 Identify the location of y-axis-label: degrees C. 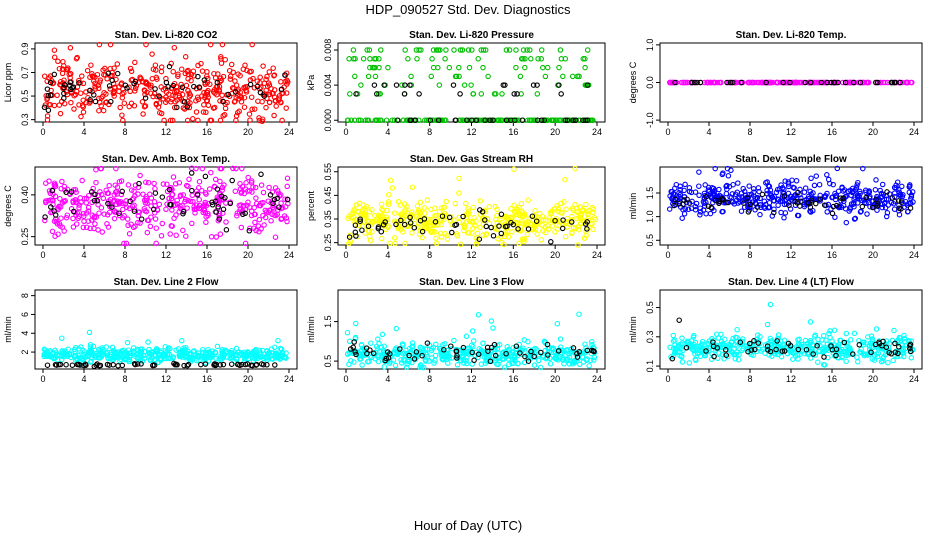
(8, 206).